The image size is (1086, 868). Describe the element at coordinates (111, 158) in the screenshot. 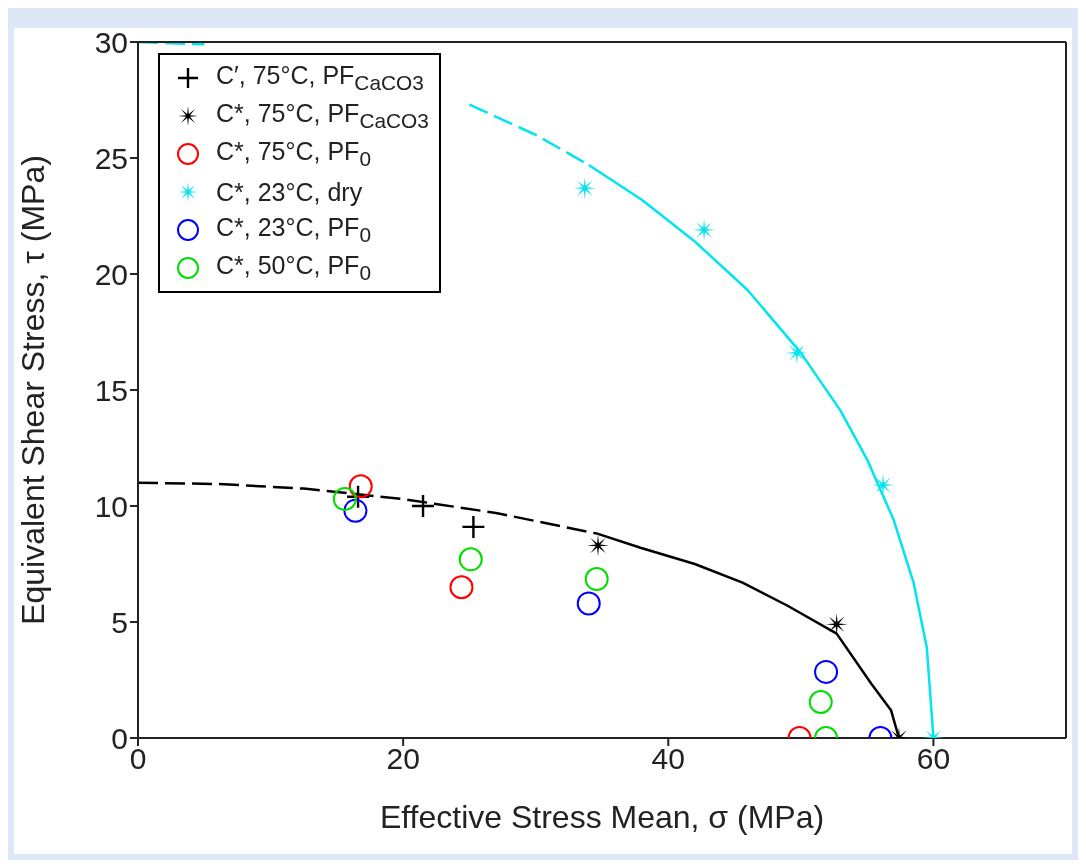

I see `y-tick-label: 25` at that location.